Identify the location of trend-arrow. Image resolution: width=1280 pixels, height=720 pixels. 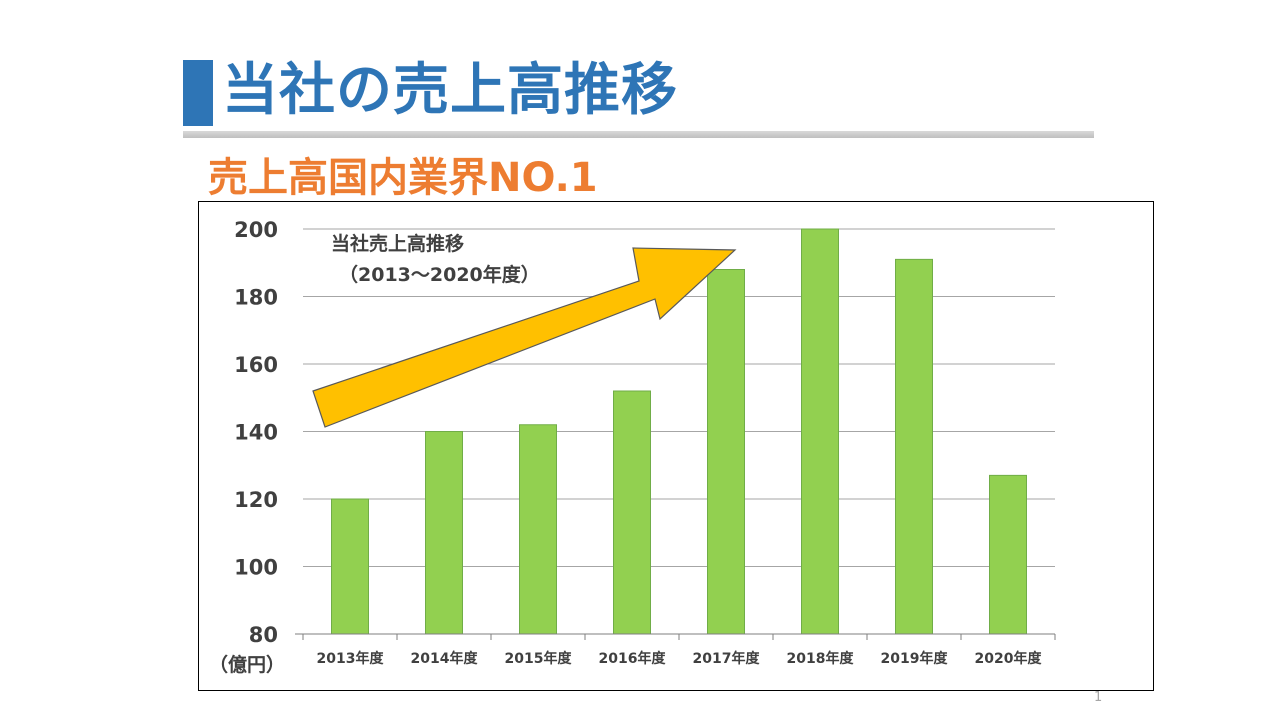
(524, 337).